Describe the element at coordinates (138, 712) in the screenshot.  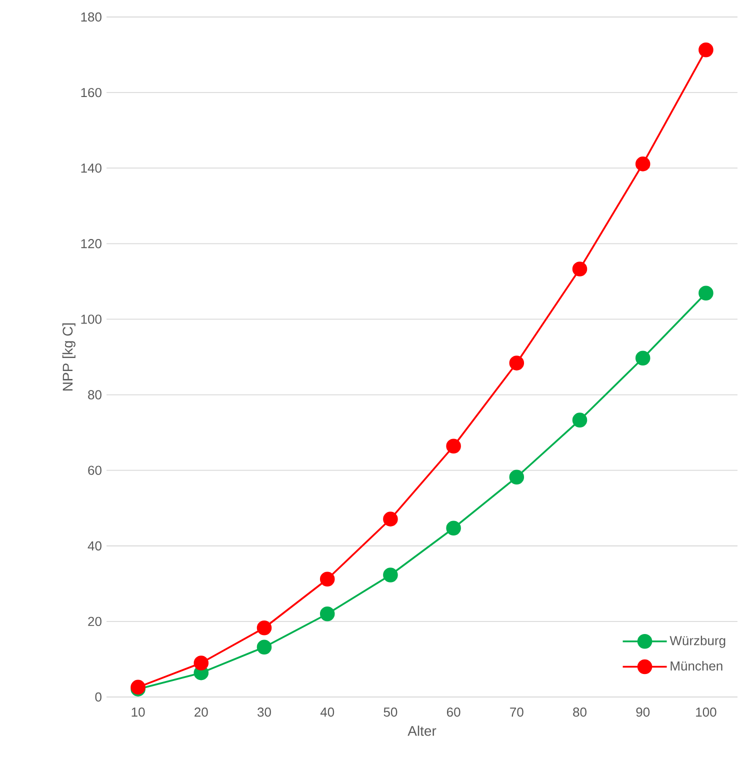
I see `x-tick-label: 10` at that location.